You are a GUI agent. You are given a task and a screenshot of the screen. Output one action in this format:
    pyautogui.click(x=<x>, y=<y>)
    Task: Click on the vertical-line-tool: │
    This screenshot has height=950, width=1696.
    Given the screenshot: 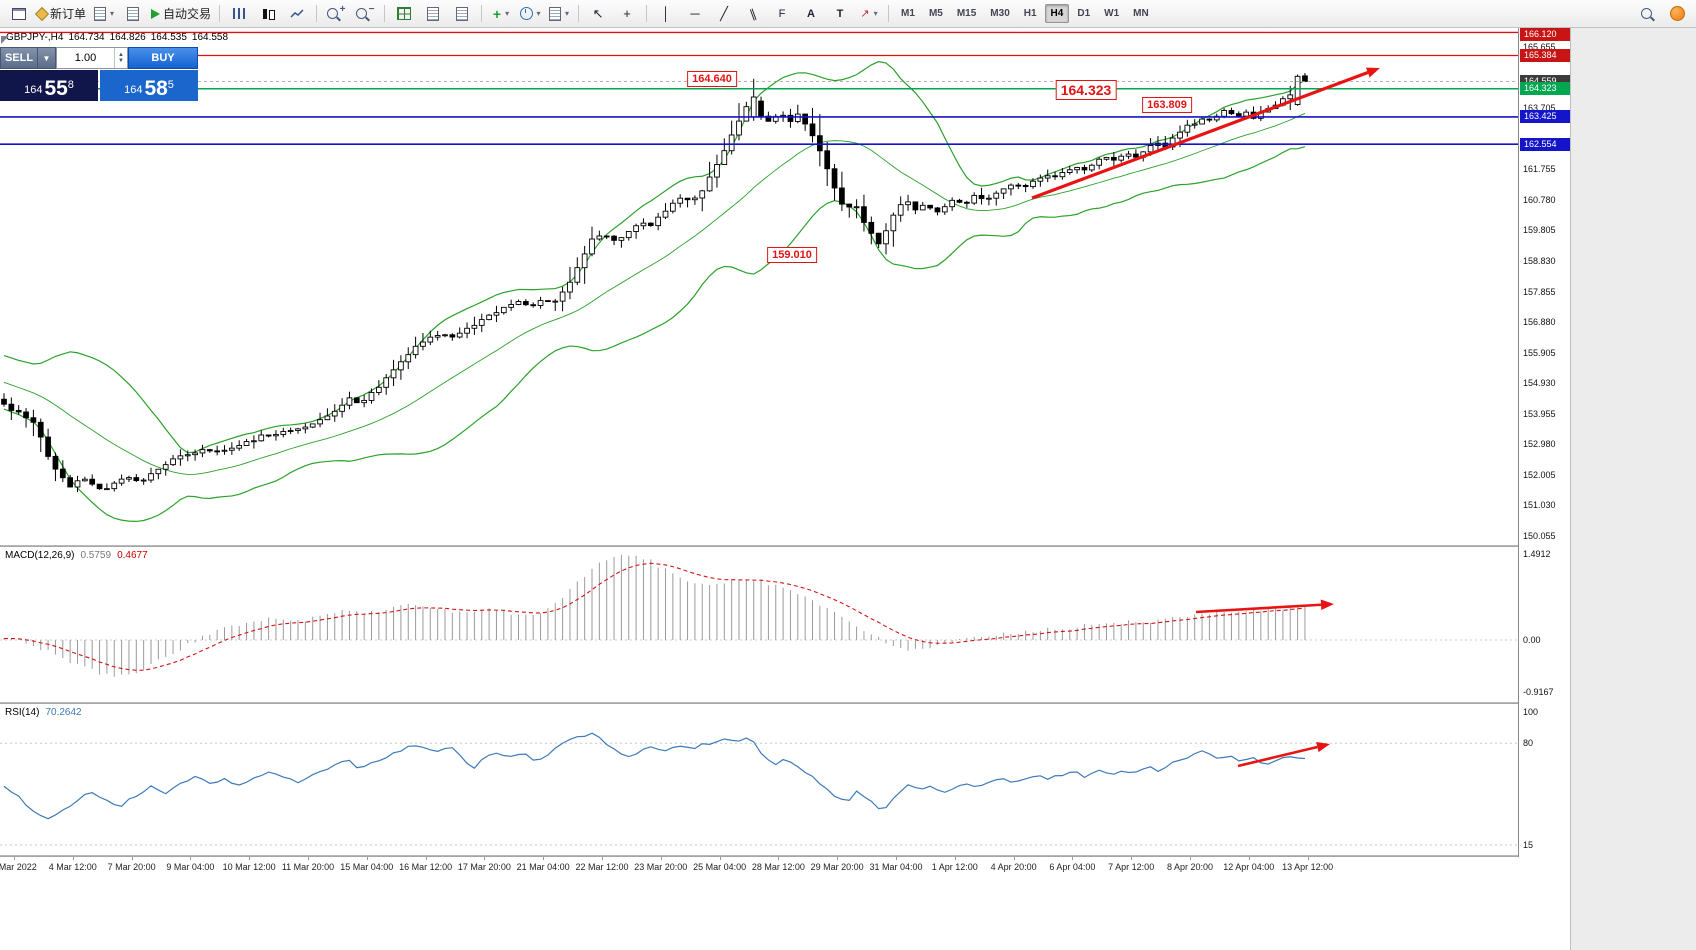 What is the action you would take?
    pyautogui.click(x=666, y=14)
    